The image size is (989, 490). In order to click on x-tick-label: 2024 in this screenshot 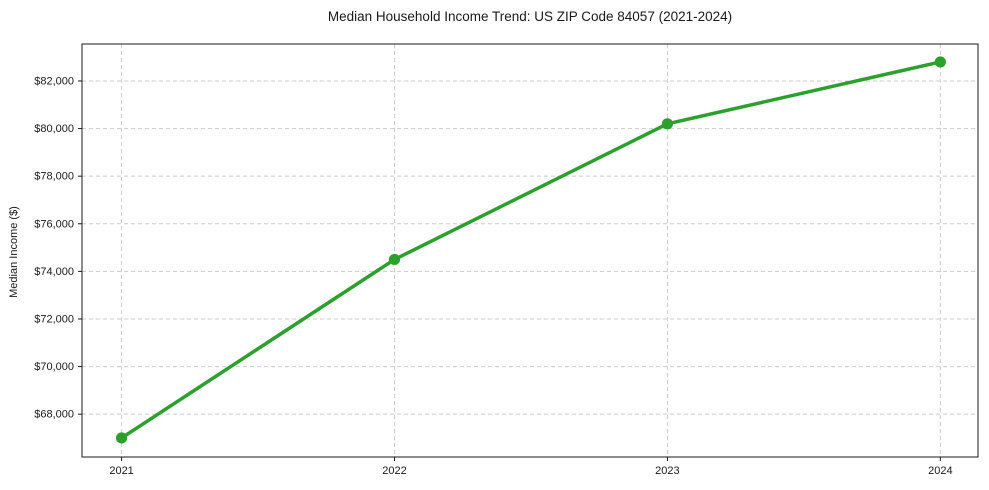, I will do `click(940, 471)`.